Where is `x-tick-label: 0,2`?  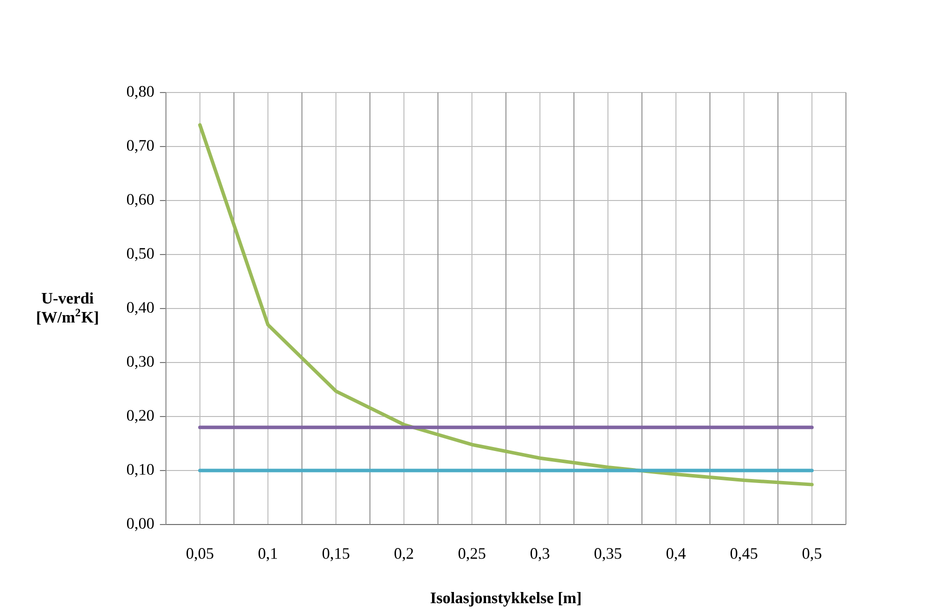 x-tick-label: 0,2 is located at coordinates (404, 555).